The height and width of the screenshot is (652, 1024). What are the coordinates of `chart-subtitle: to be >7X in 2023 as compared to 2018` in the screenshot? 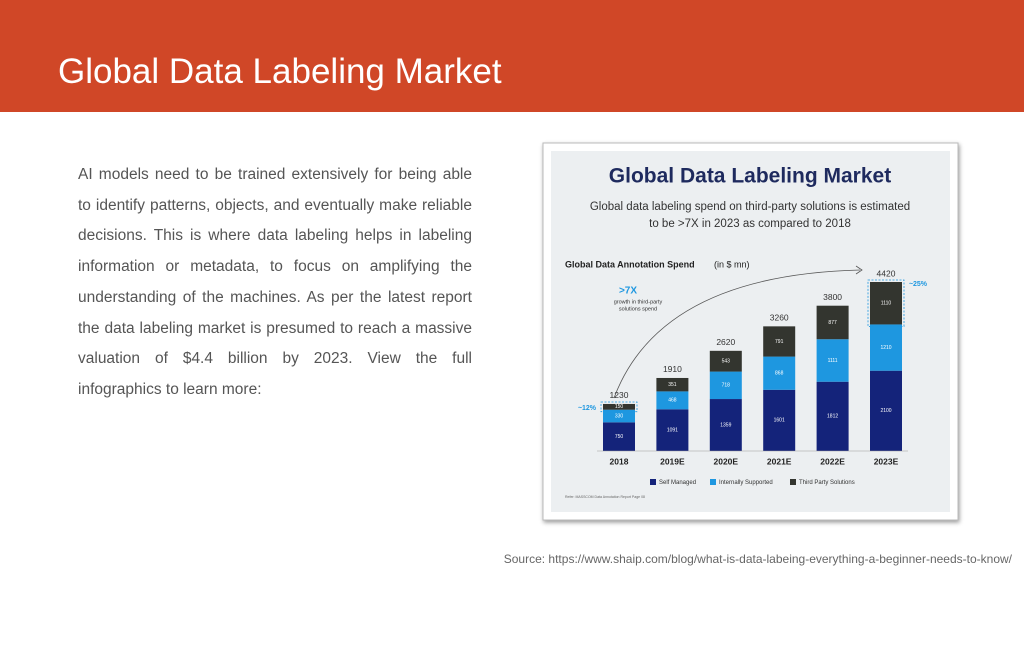 It's located at (750, 224).